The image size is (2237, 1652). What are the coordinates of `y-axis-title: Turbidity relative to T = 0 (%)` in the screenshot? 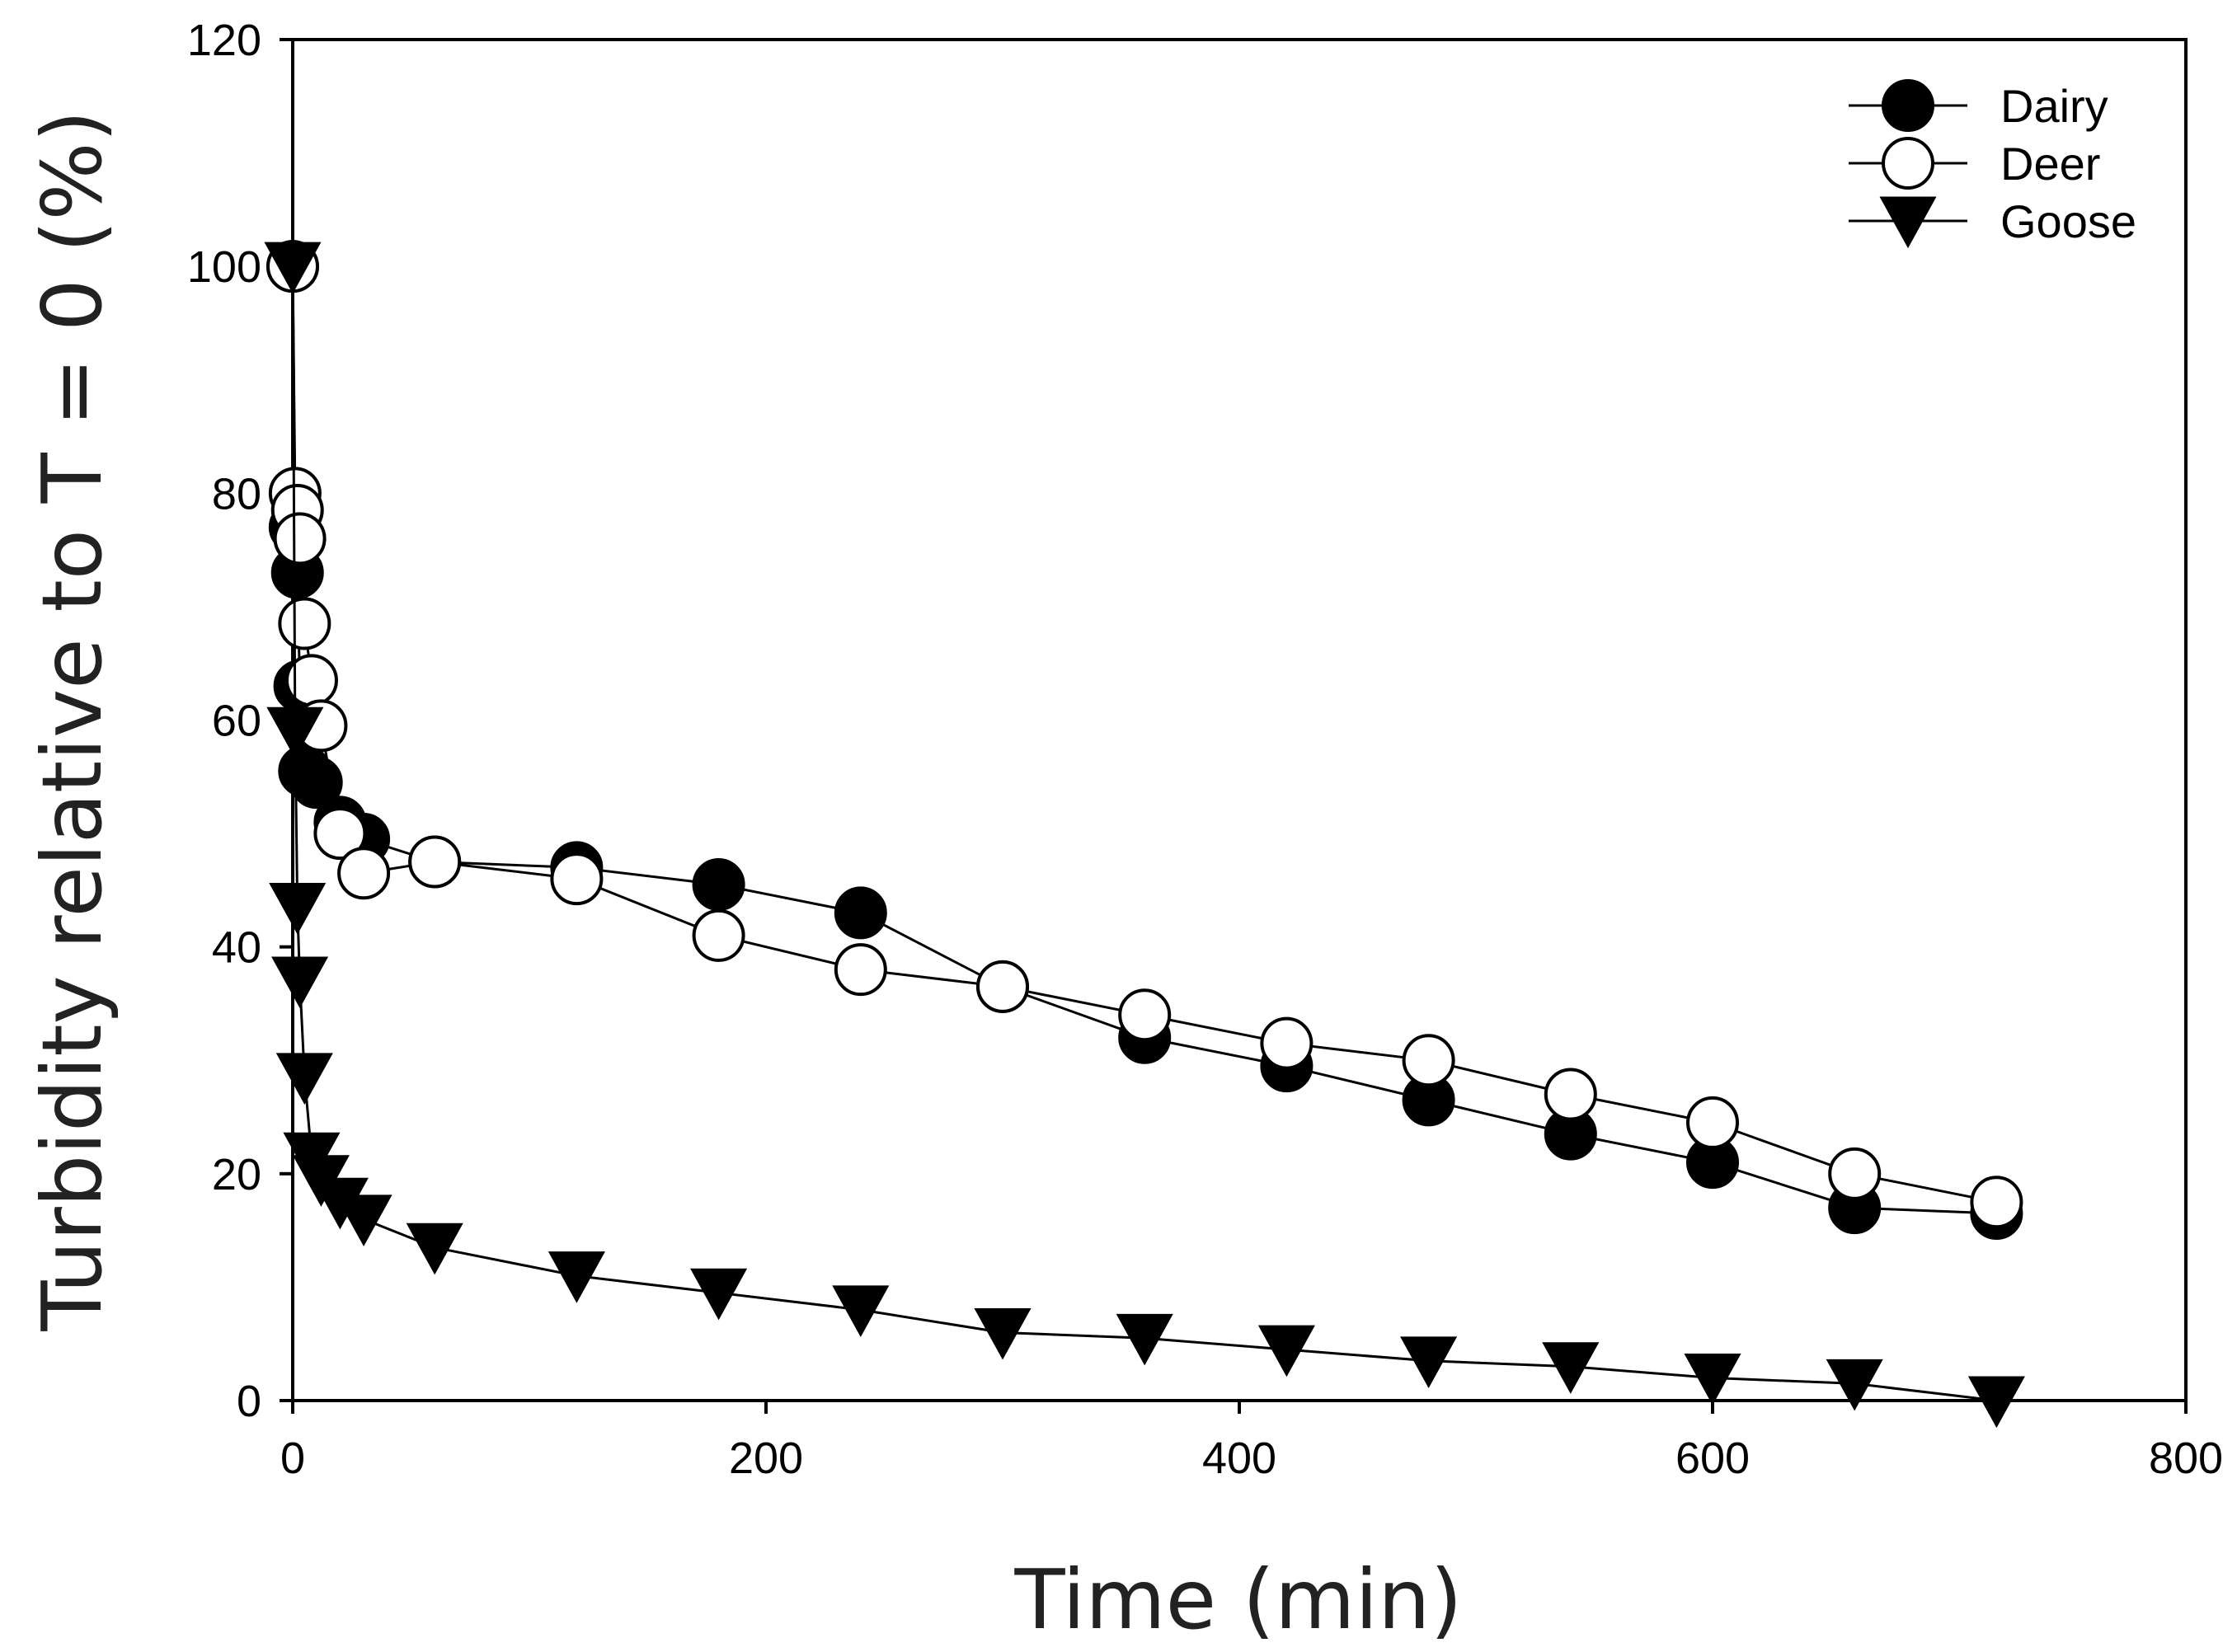 It's located at (72, 720).